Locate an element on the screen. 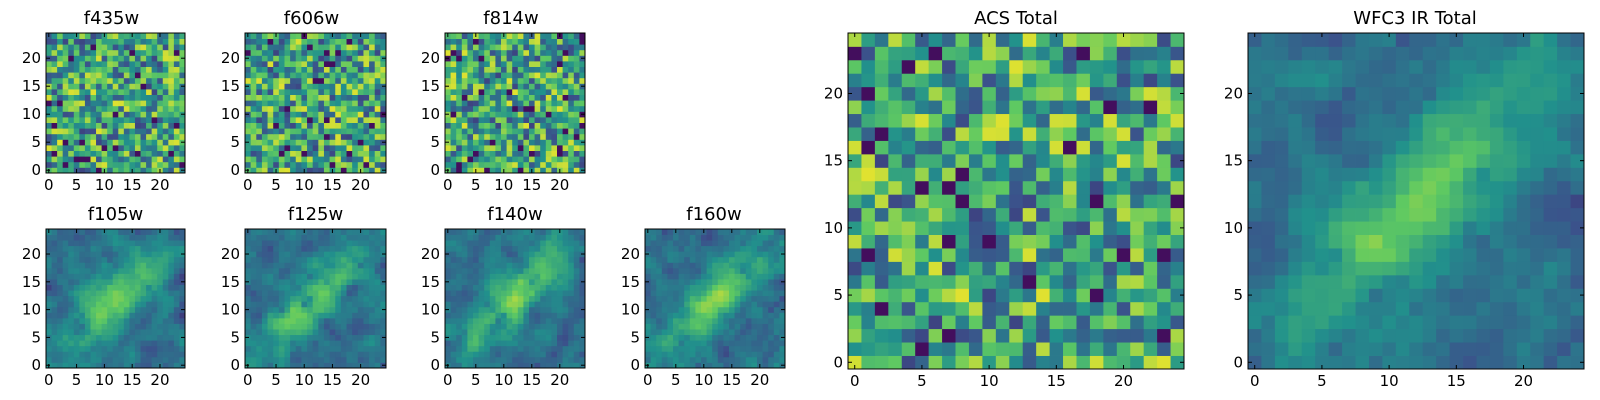 The image size is (1600, 400). panel-title: f125w is located at coordinates (315, 214).